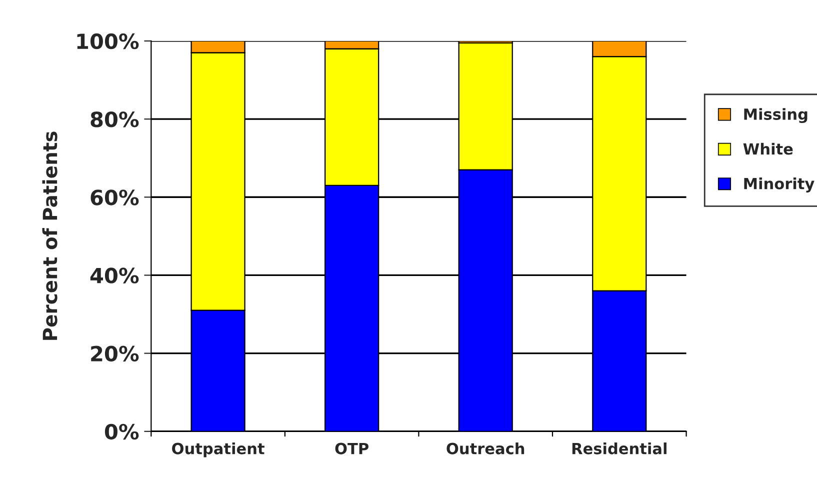 Image resolution: width=817 pixels, height=482 pixels. Describe the element at coordinates (115, 354) in the screenshot. I see `y-tick-label: 20%` at that location.